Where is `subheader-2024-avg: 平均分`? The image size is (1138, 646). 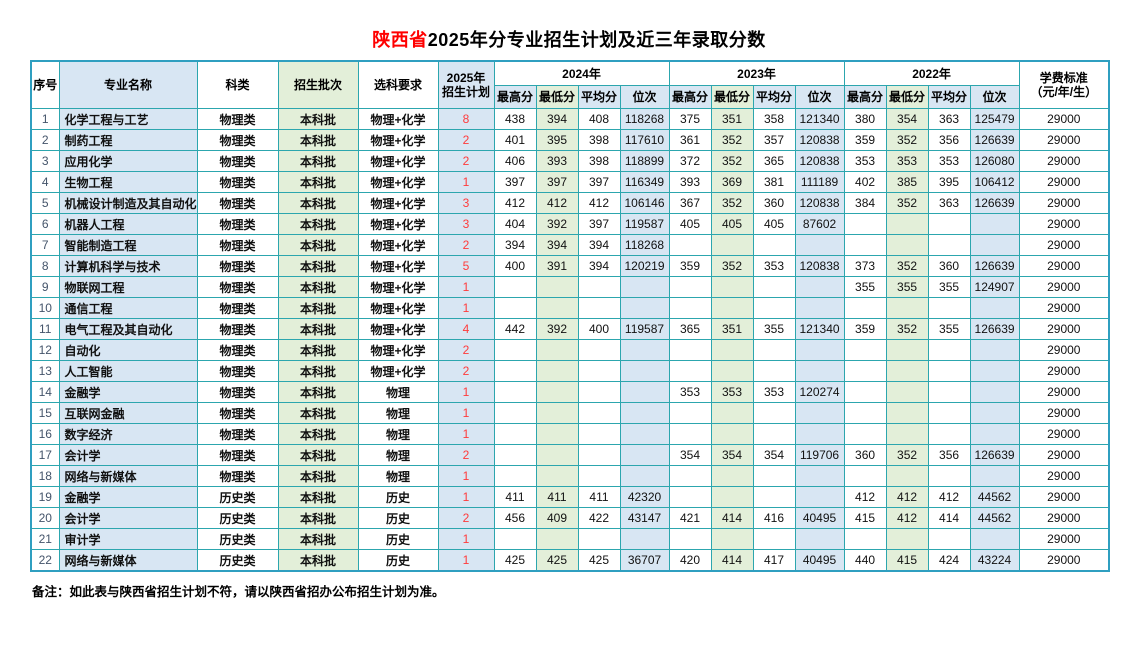
subheader-2024-avg: 平均分 is located at coordinates (599, 97).